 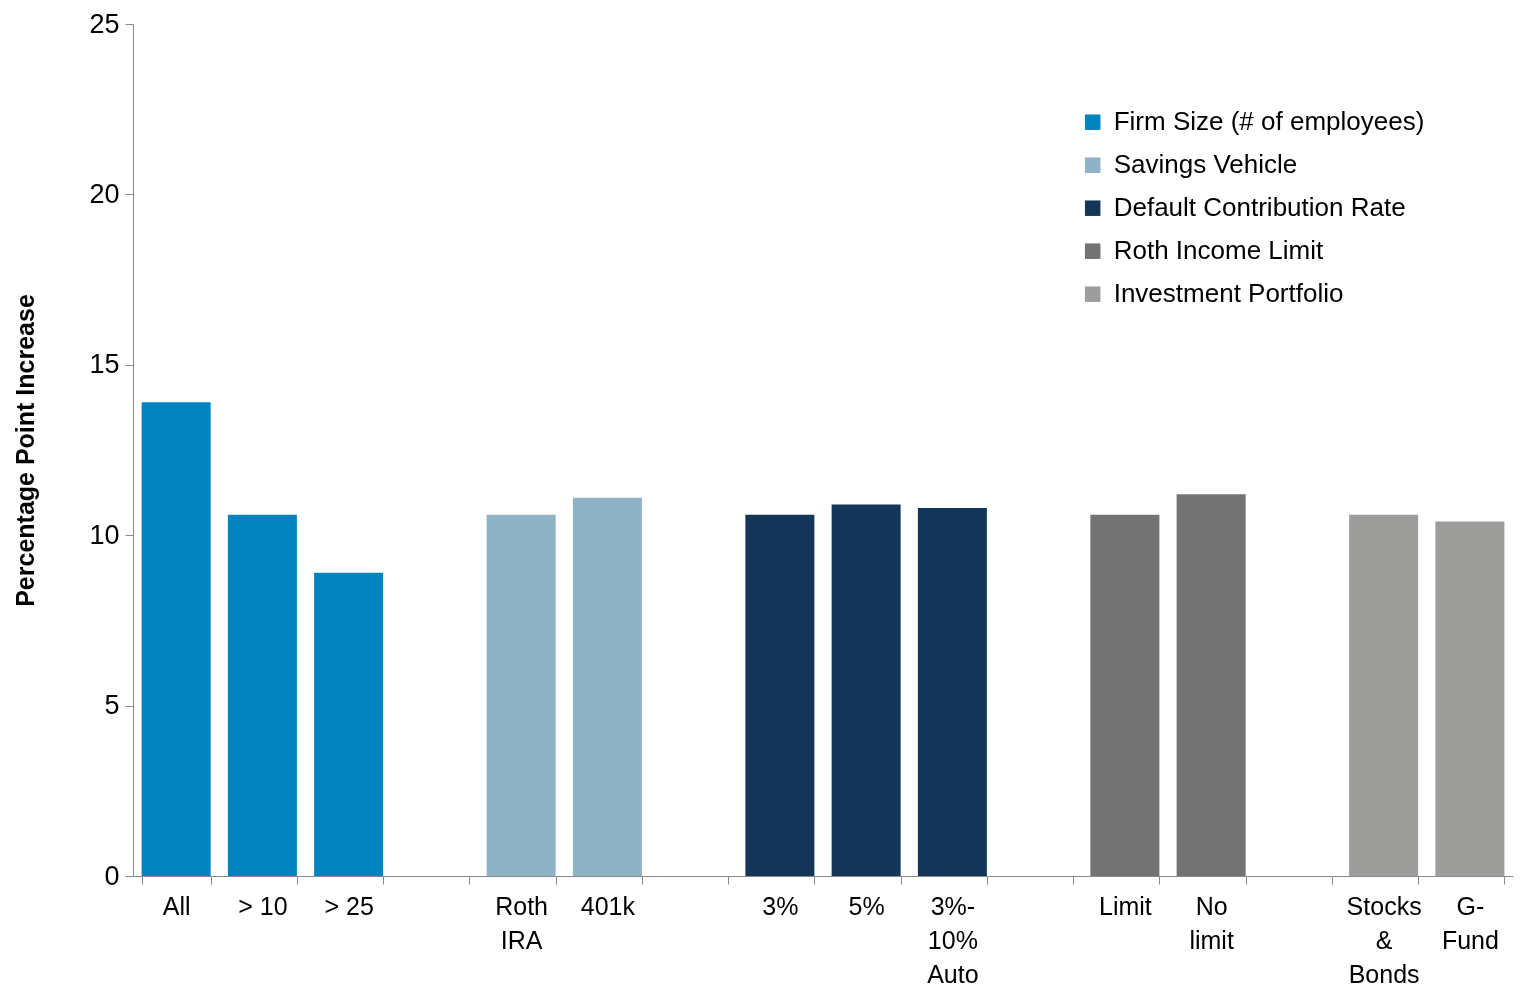 What do you see at coordinates (25, 450) in the screenshot?
I see `y-axis-title: Percentage Point Increase` at bounding box center [25, 450].